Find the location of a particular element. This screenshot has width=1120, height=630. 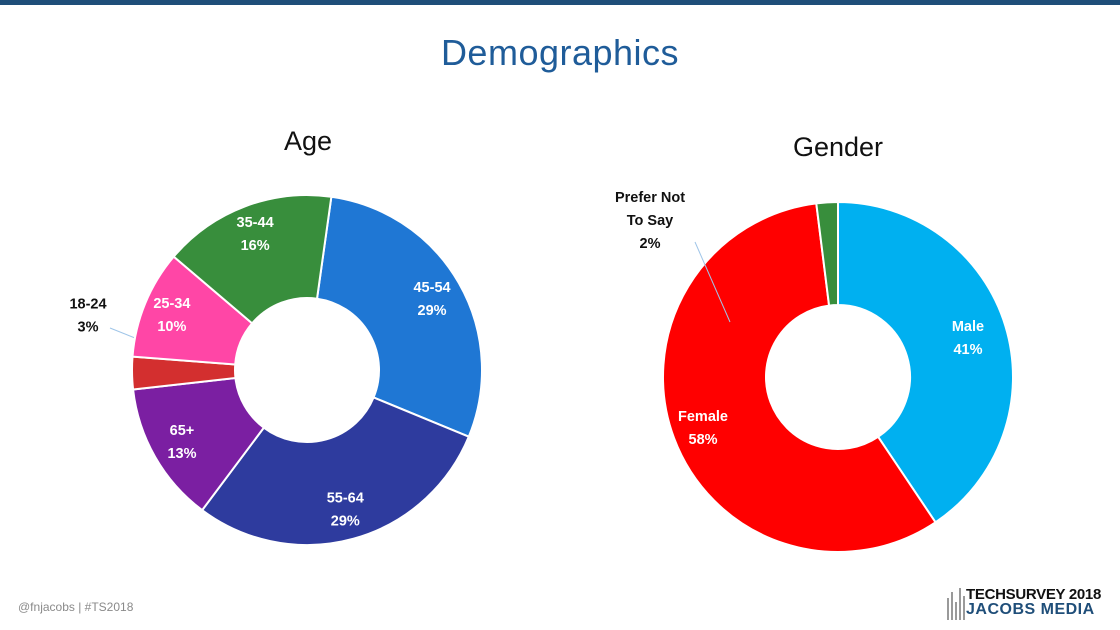

age-label-25-34: 25-34 10% is located at coordinates (171, 315).